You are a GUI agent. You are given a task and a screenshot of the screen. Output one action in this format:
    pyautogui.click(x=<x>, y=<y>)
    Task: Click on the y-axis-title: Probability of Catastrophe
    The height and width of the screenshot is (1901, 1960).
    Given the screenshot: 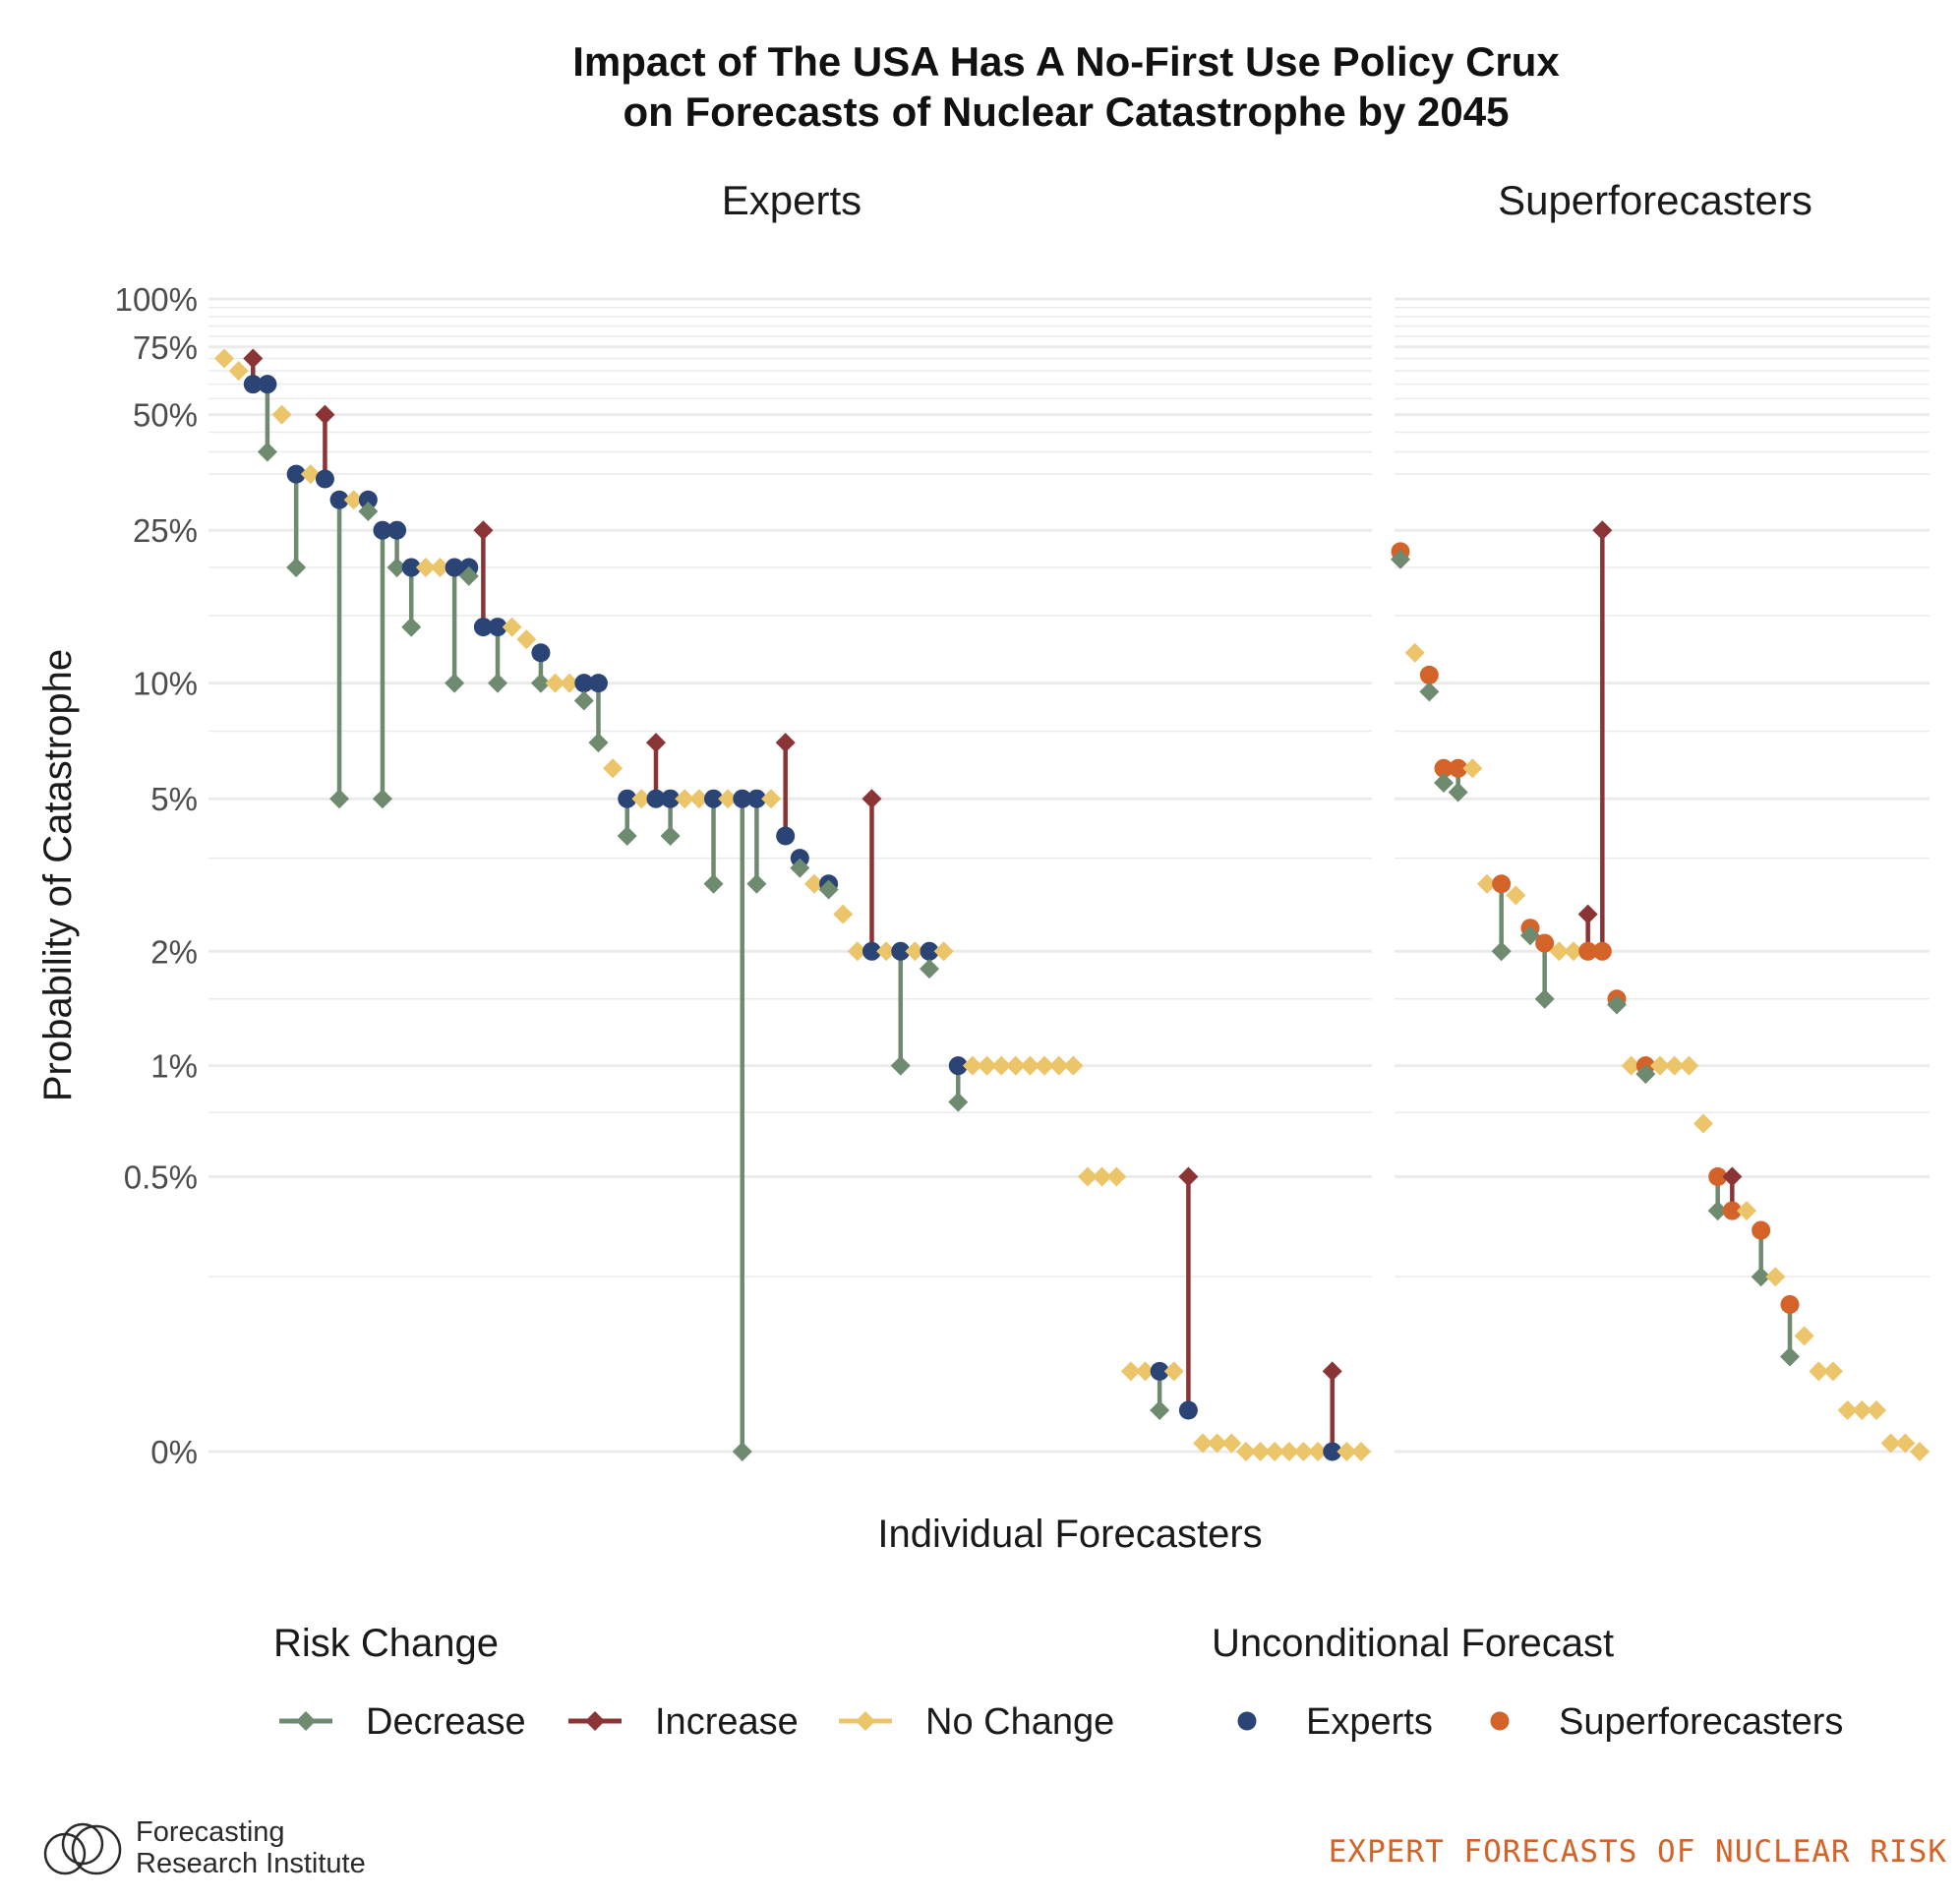 What is the action you would take?
    pyautogui.click(x=58, y=875)
    